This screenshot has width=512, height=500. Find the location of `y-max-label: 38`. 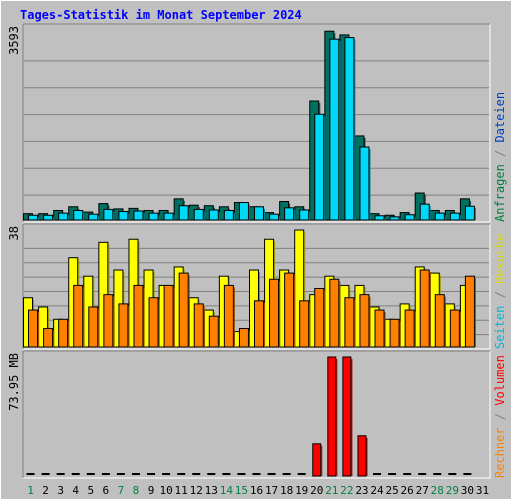

y-max-label: 38 is located at coordinates (14, 233).